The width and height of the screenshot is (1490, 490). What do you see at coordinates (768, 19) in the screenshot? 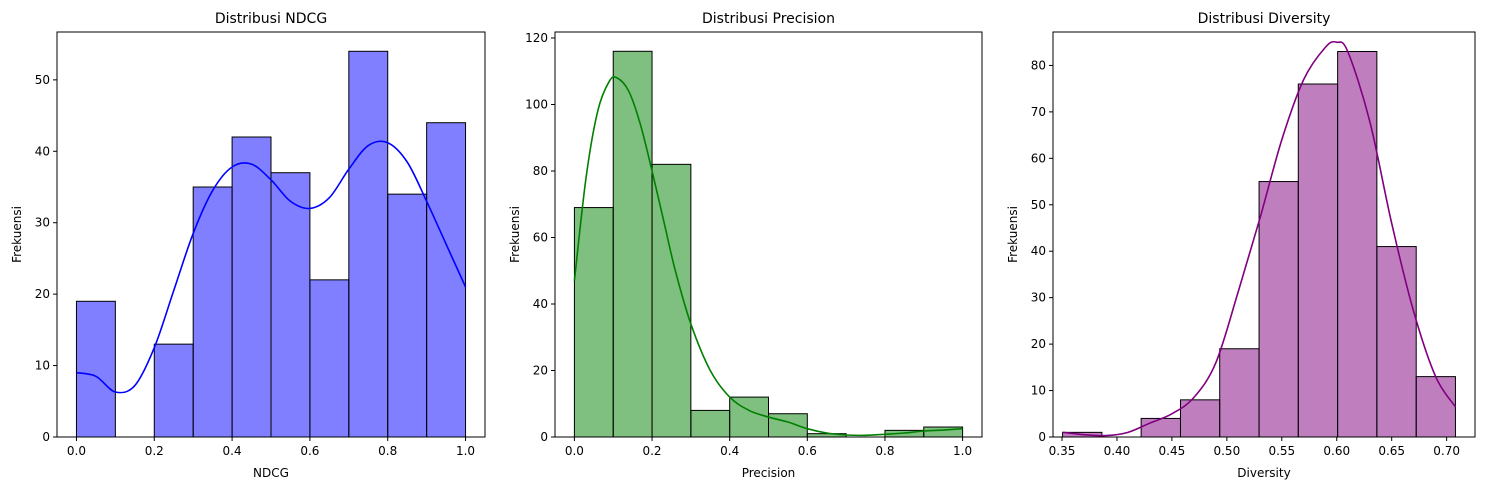
I see `chart-title: Distribusi Precision` at bounding box center [768, 19].